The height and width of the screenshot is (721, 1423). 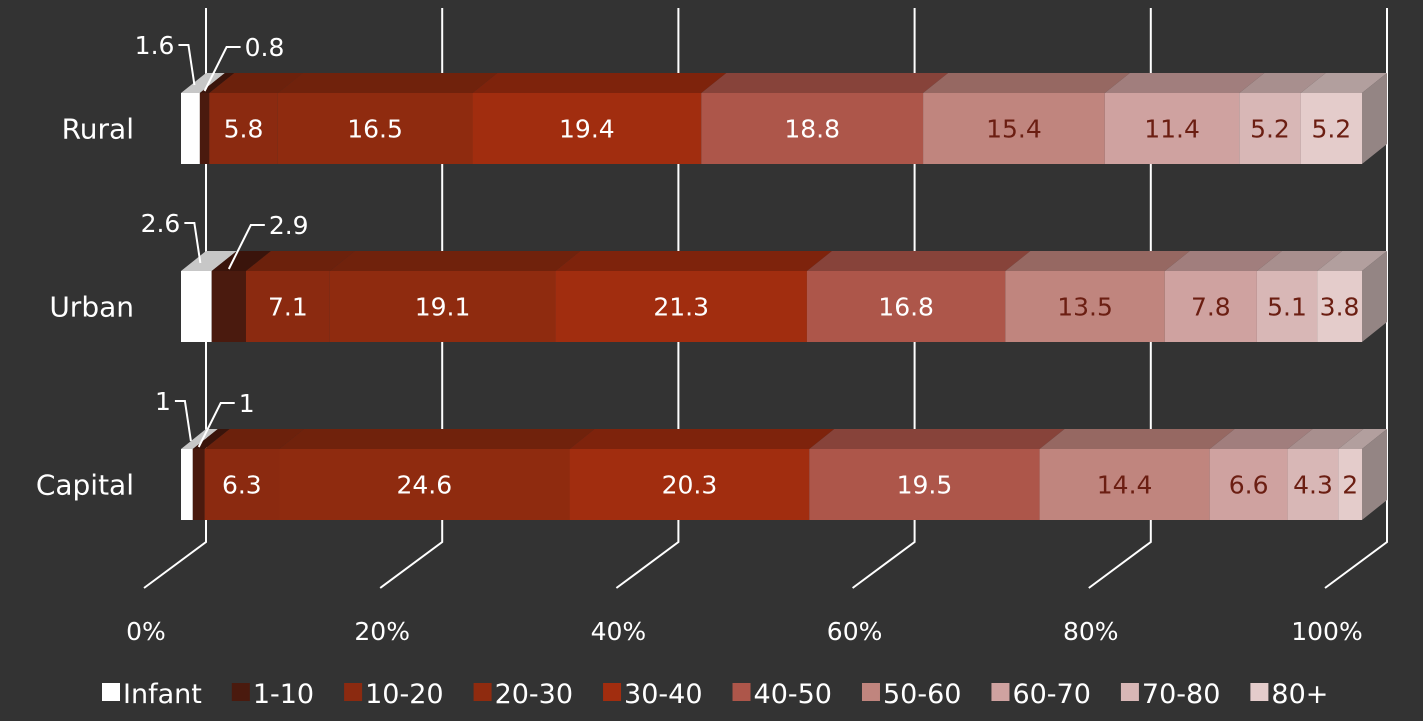 I want to click on value-label-rural-1-10: 0.8, so click(x=265, y=47).